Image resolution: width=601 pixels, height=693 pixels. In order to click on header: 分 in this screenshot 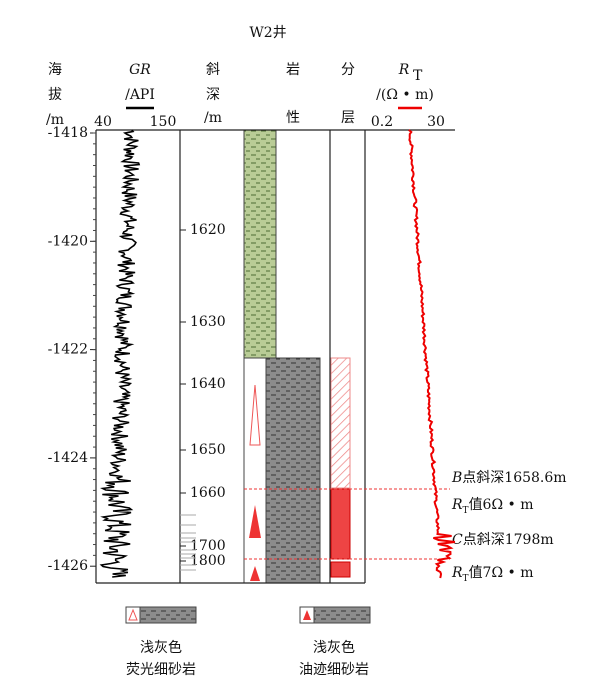, I will do `click(348, 70)`.